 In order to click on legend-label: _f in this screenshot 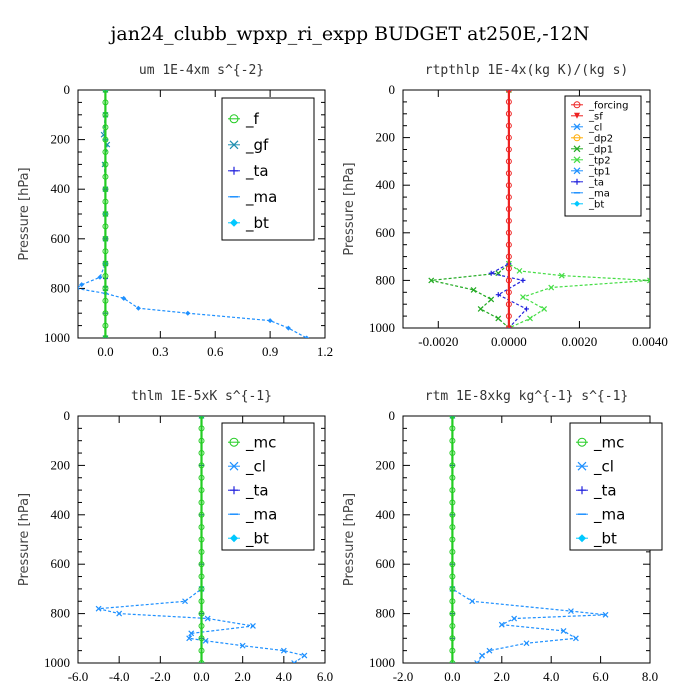, I will do `click(252, 119)`.